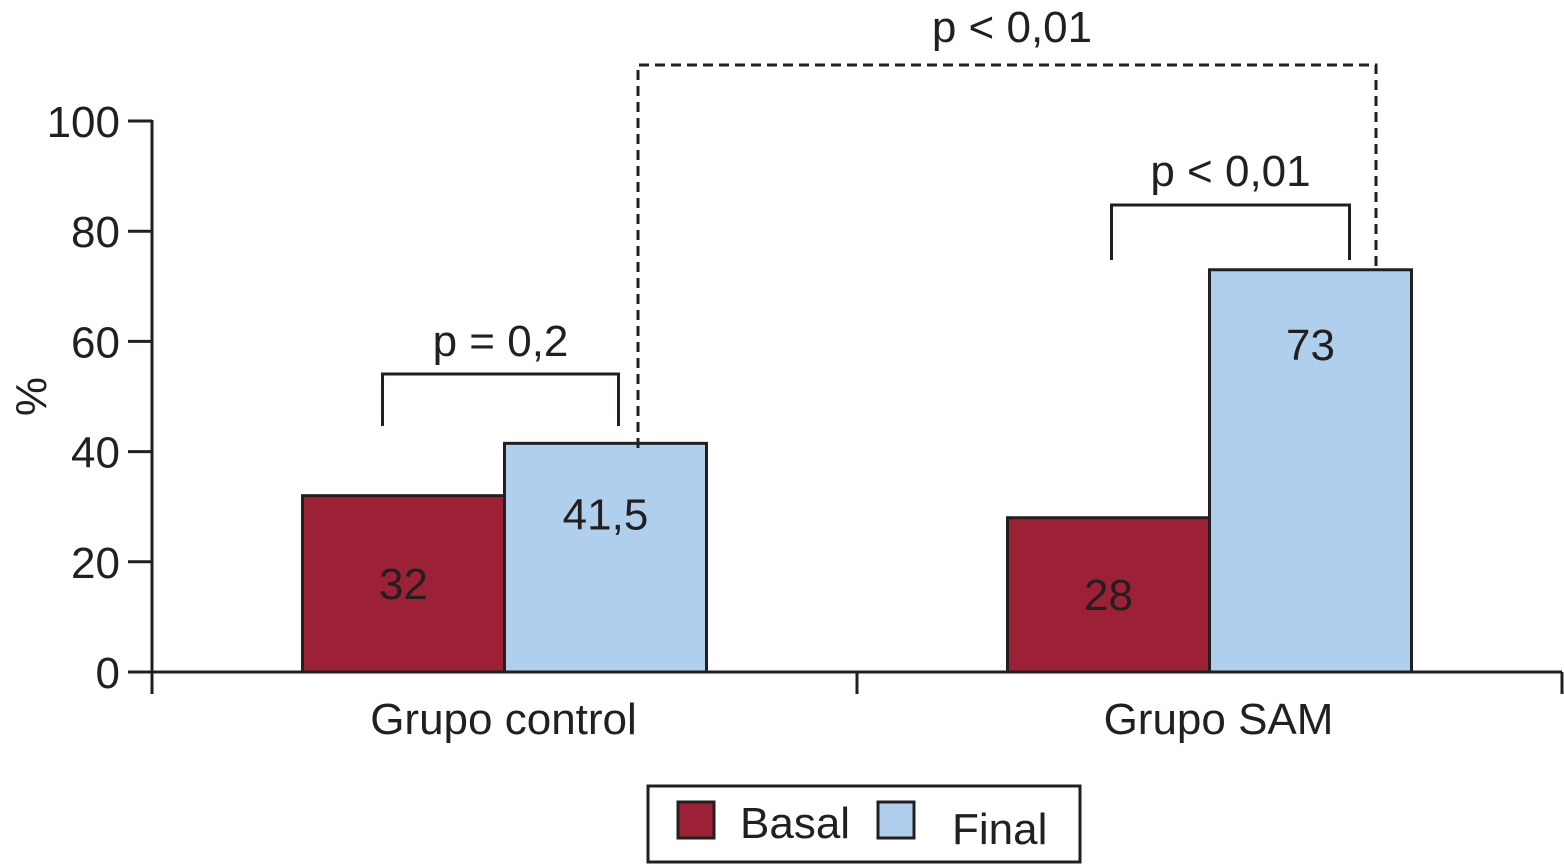 This screenshot has width=1564, height=866. What do you see at coordinates (1230, 231) in the screenshot?
I see `bracket-sam` at bounding box center [1230, 231].